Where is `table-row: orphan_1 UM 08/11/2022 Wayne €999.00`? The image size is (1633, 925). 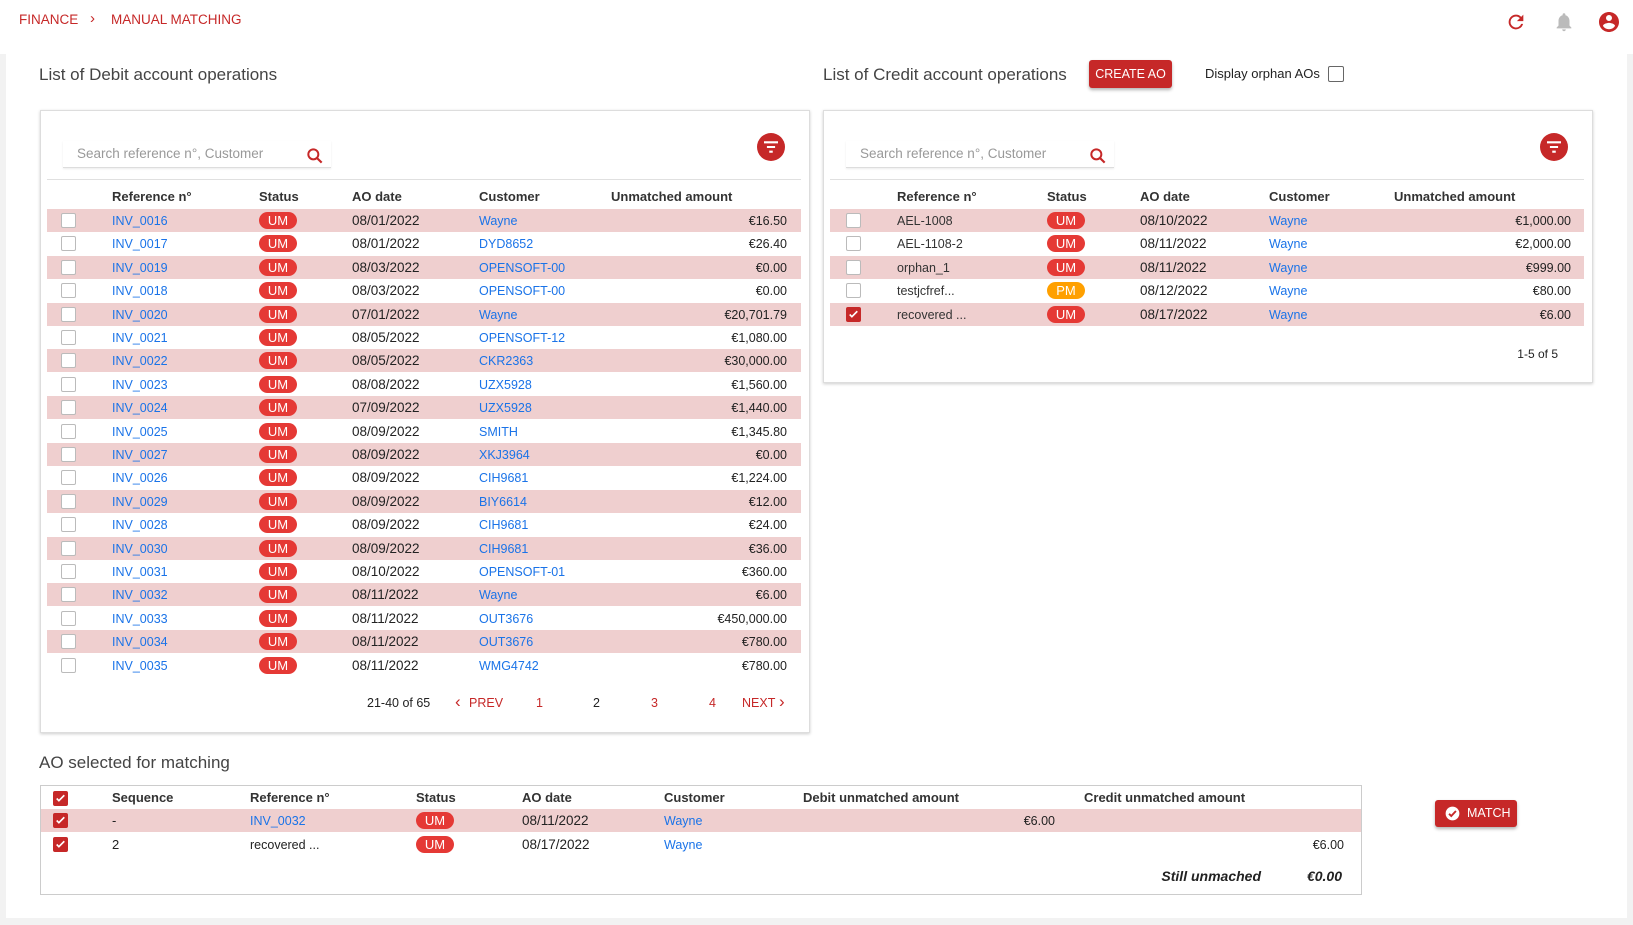
table-row: orphan_1 UM 08/11/2022 Wayne €999.00 is located at coordinates (1207, 267).